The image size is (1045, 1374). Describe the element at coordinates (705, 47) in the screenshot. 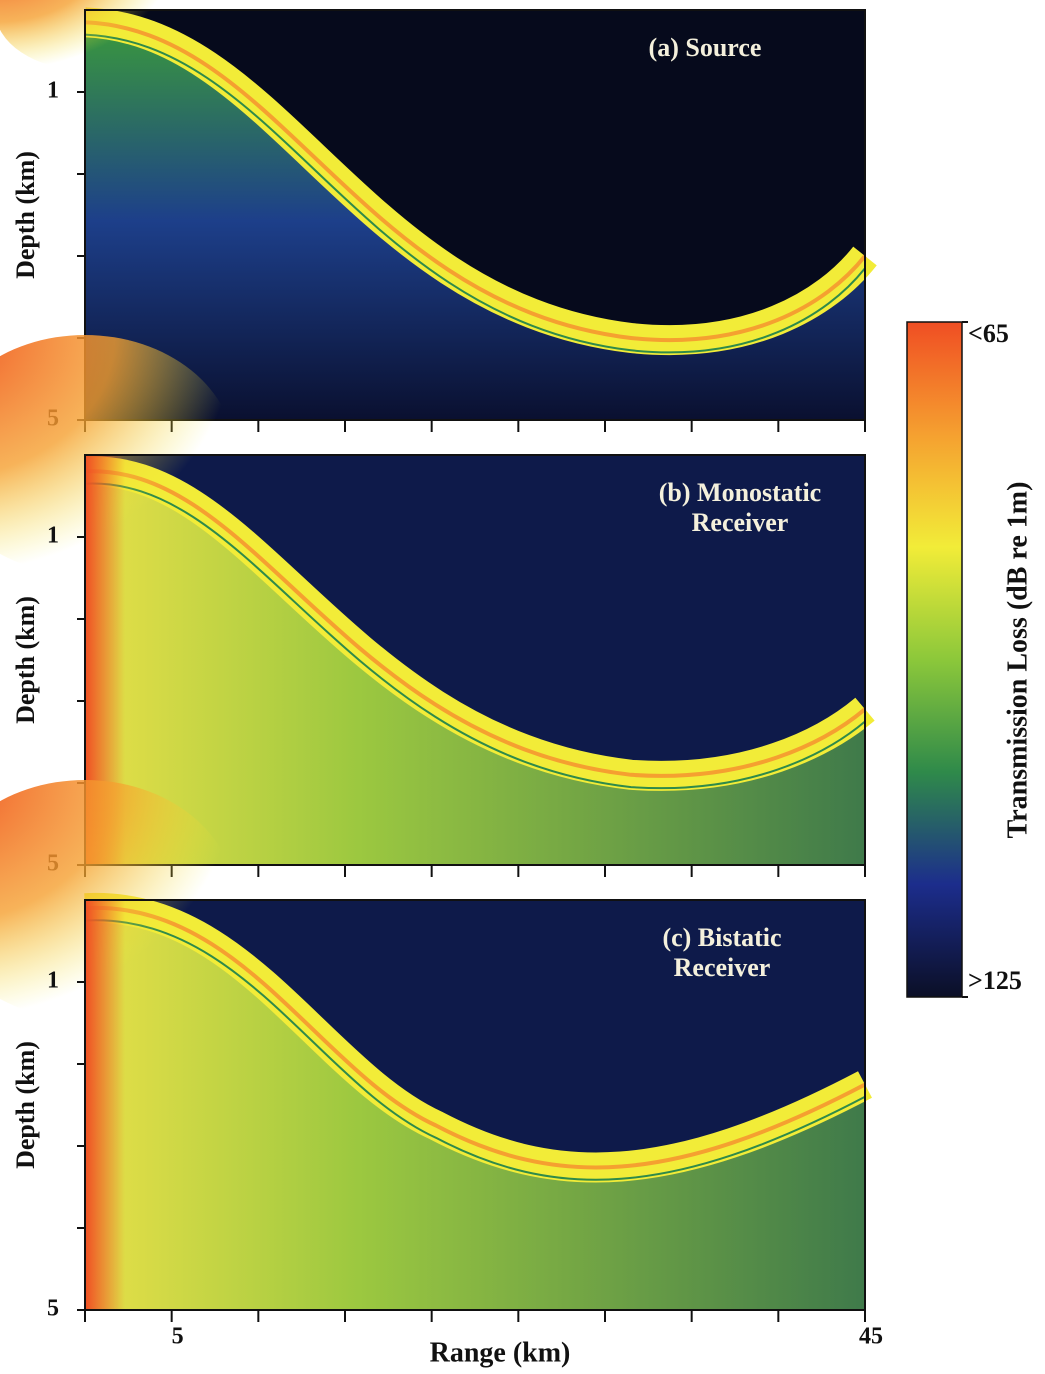

I see `panel-title: (a) Source` at that location.